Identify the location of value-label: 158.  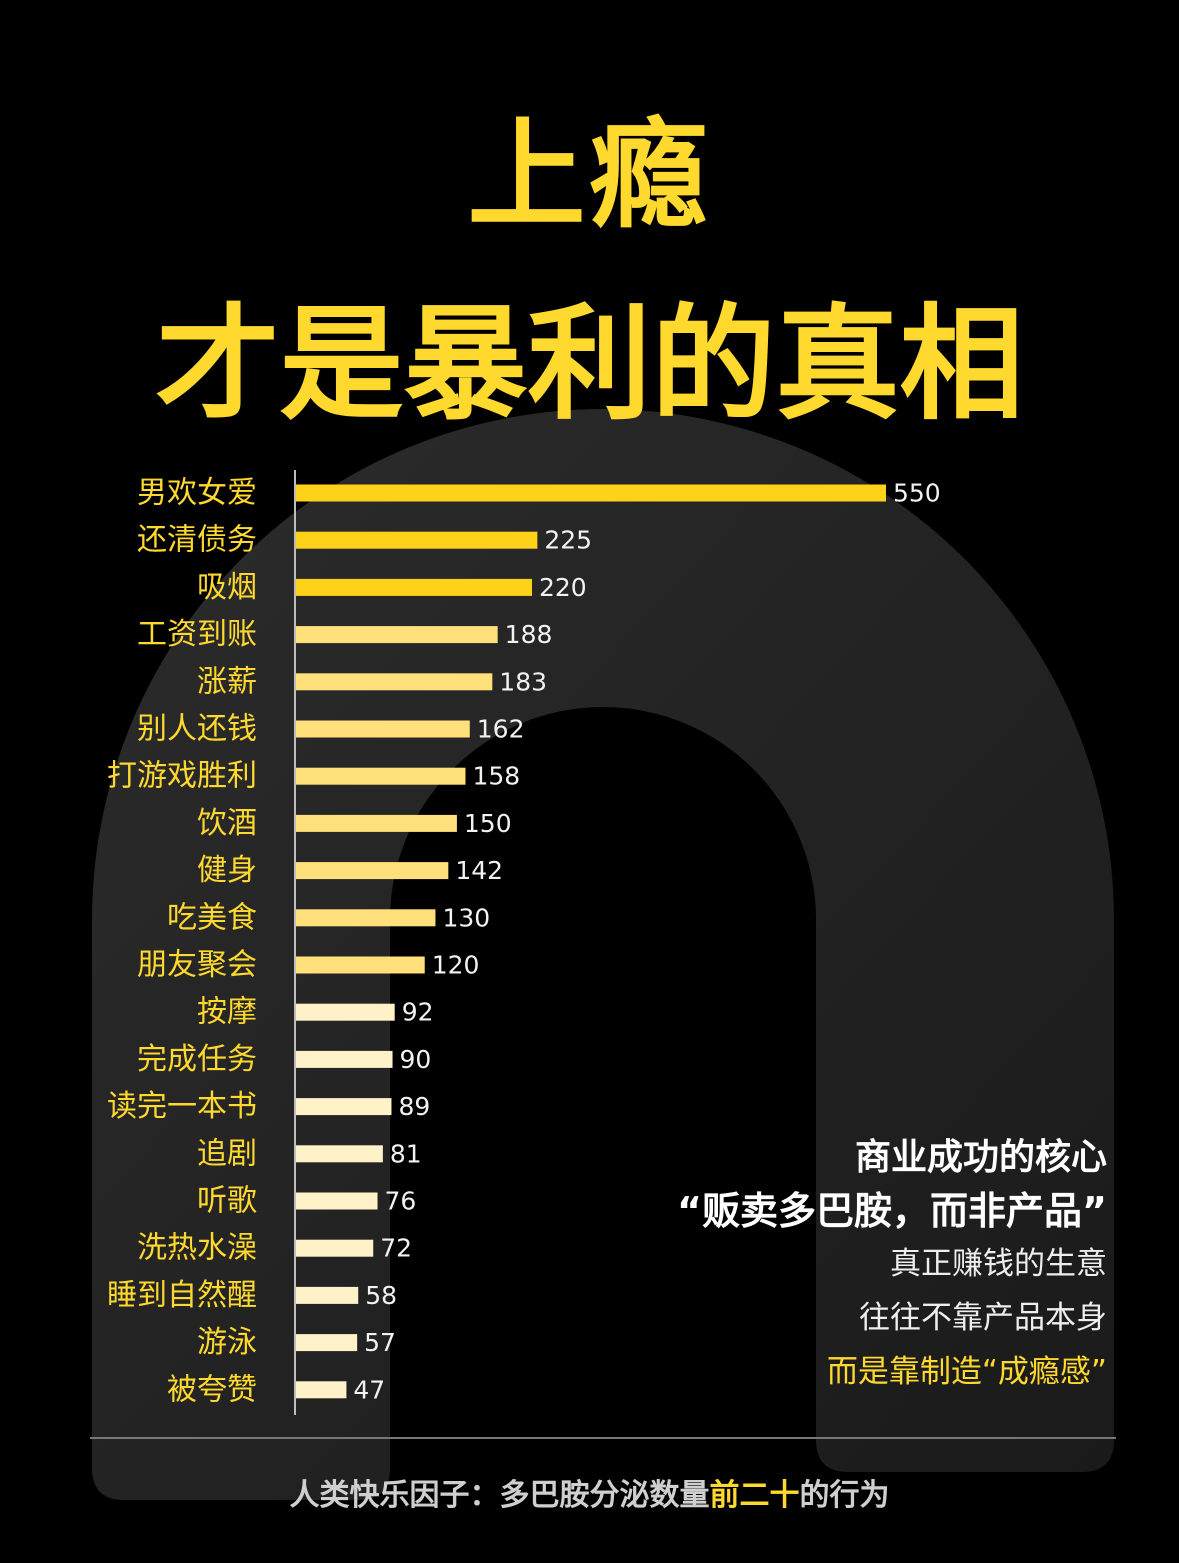
(496, 776).